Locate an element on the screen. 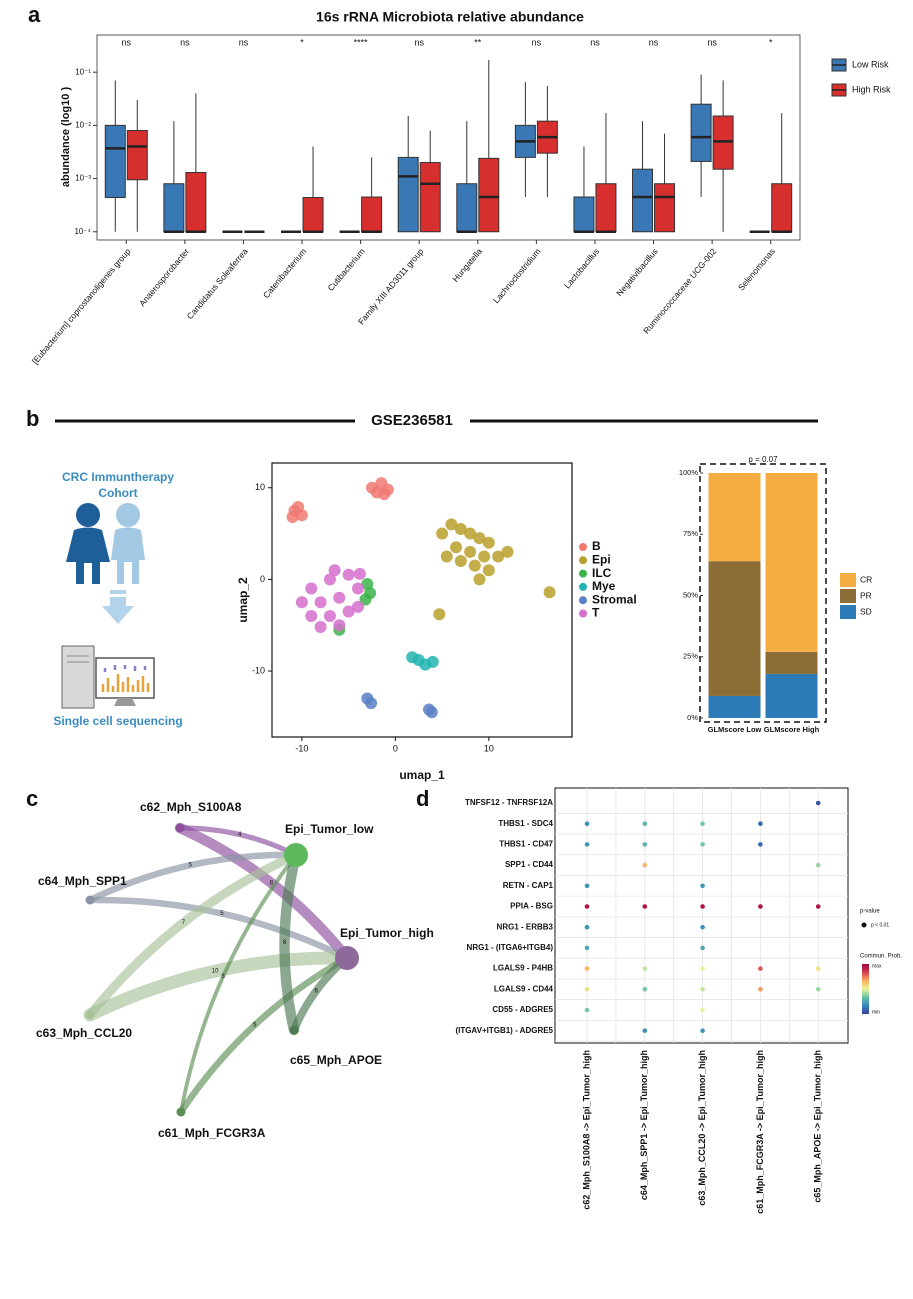 This screenshot has width=913, height=1299. edge-label: 10 is located at coordinates (215, 972).